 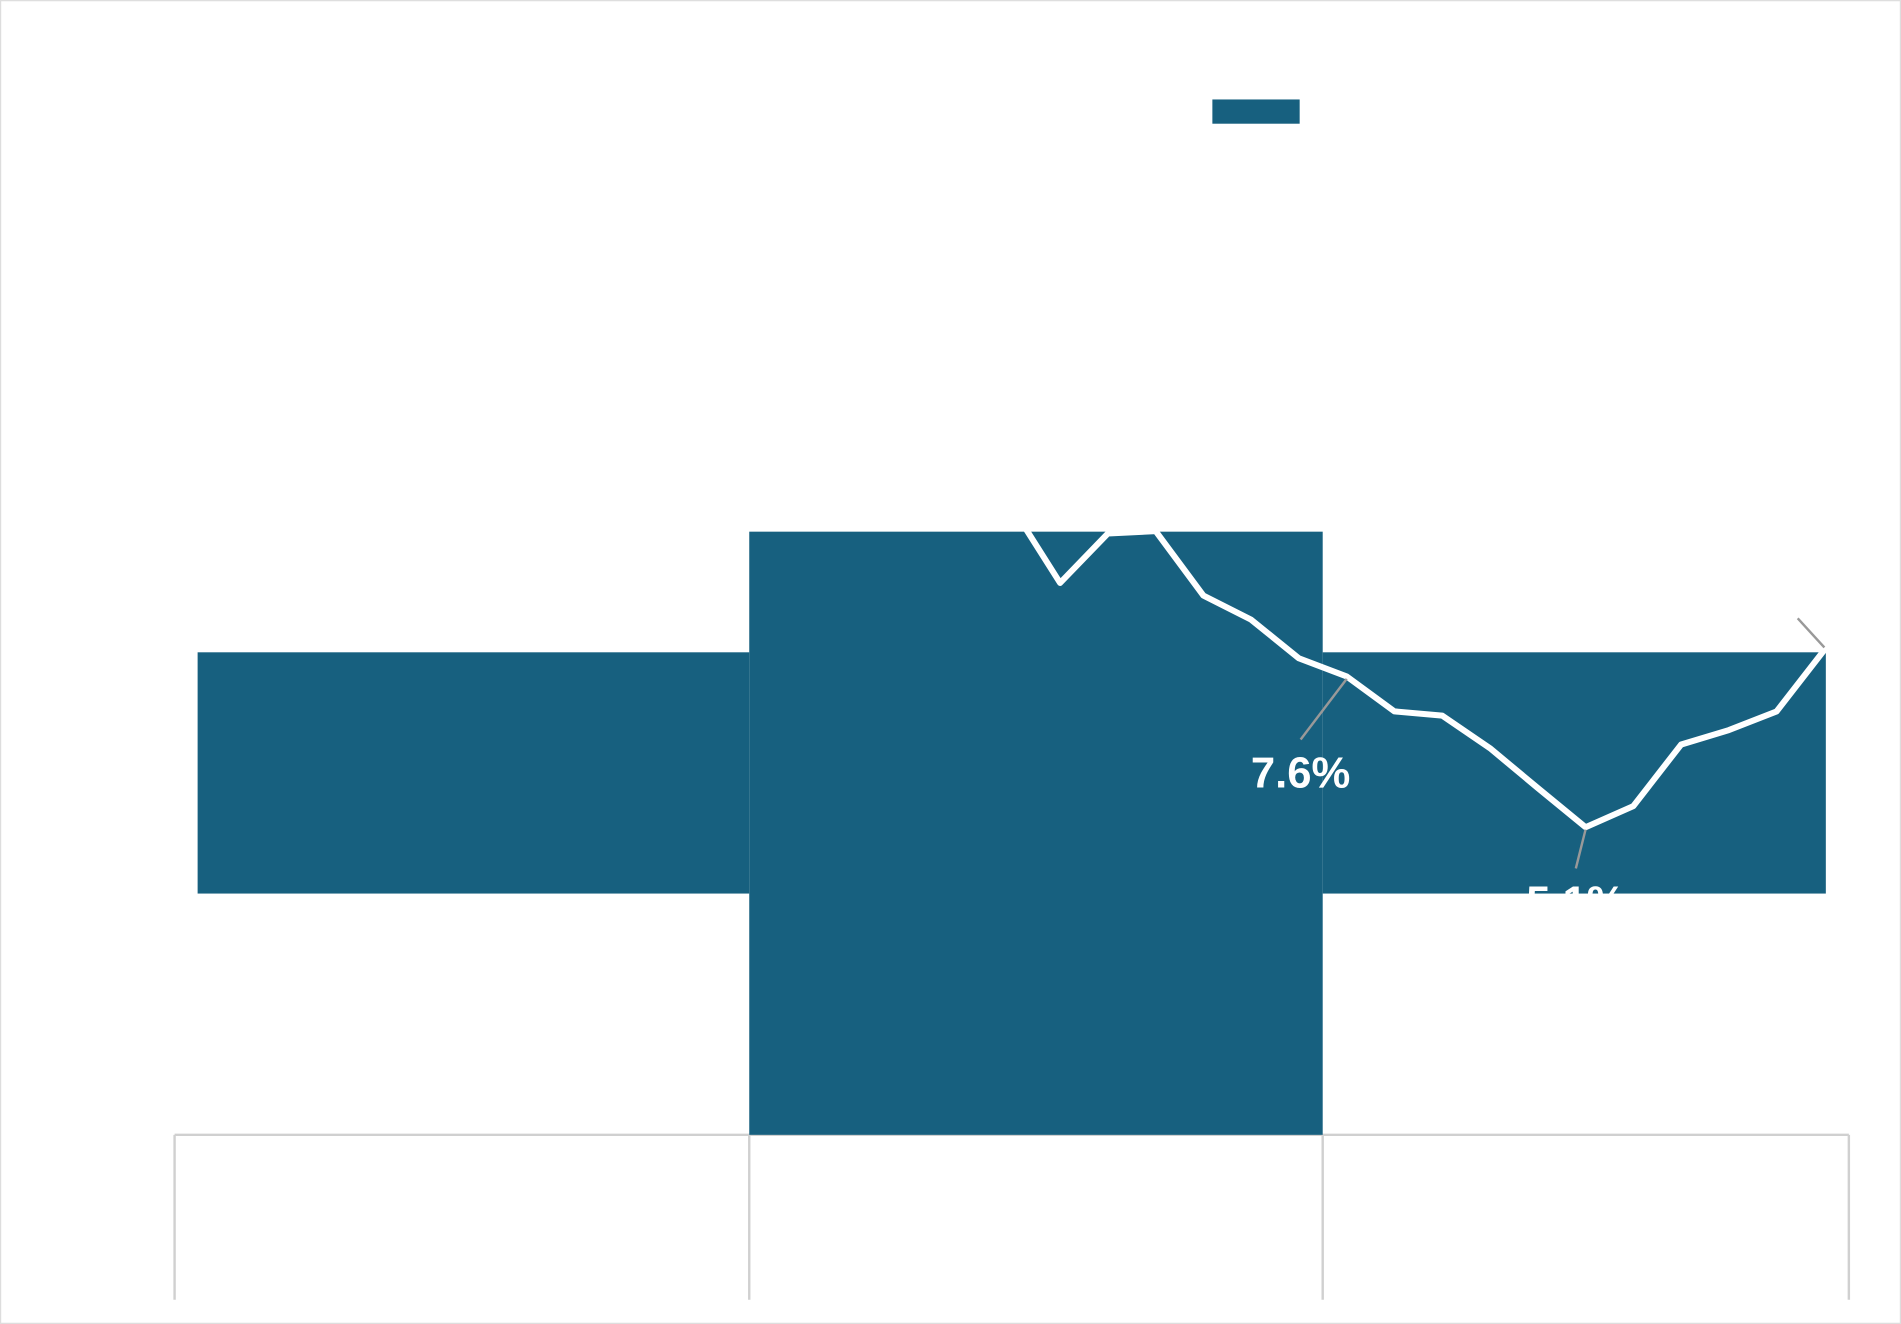 I want to click on value-label: 7.6%, so click(x=1300, y=772).